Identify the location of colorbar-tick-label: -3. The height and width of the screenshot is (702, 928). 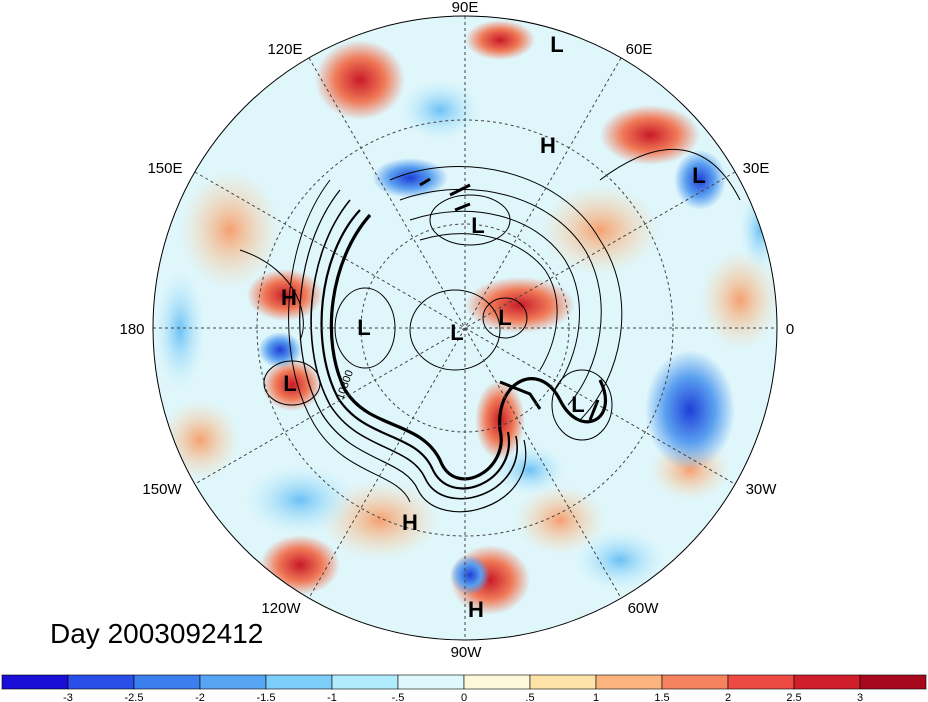
(68, 697).